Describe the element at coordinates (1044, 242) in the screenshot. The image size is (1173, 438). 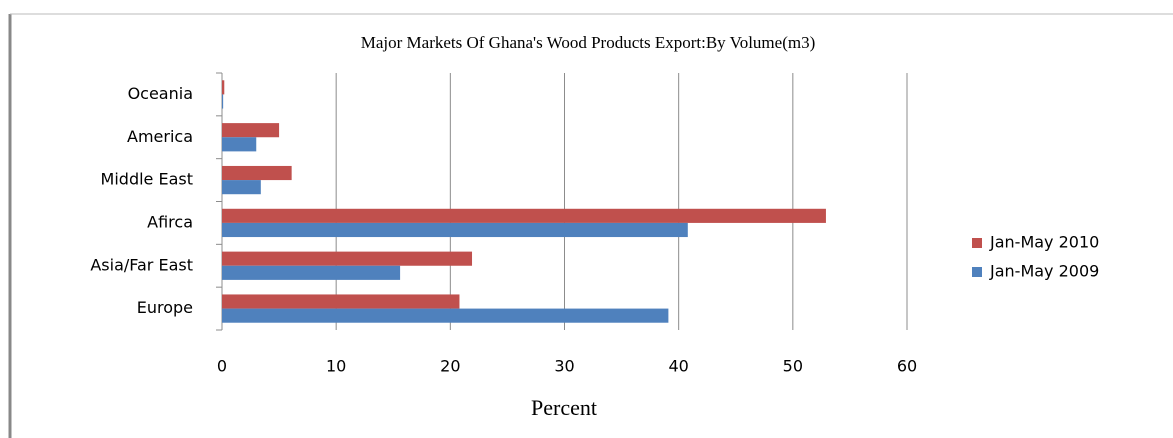
I see `legend-label: Jan-May 2010` at that location.